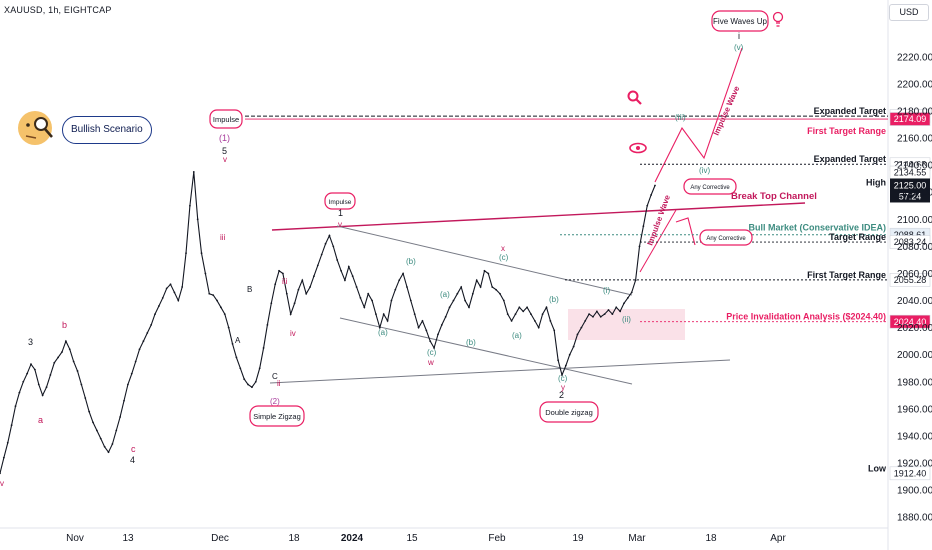  What do you see at coordinates (914, 328) in the screenshot?
I see `y-tick-label: 2020.00` at bounding box center [914, 328].